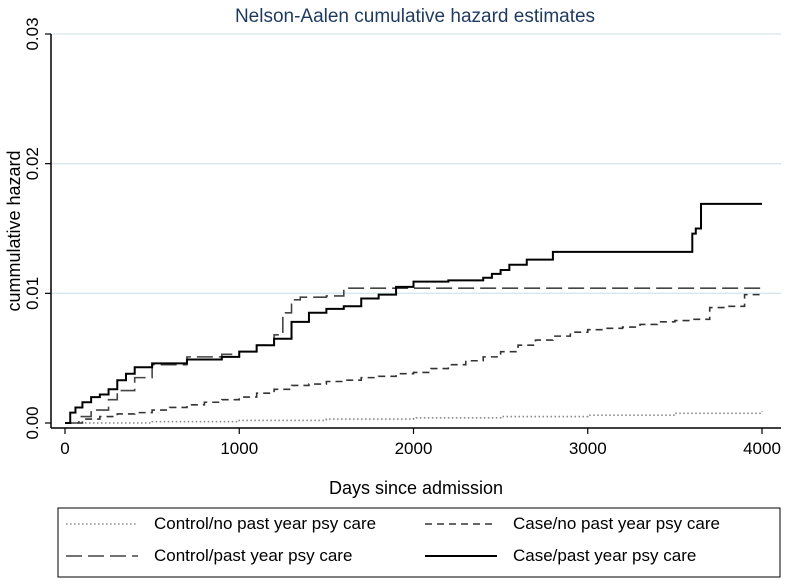 This screenshot has height=584, width=787. I want to click on y-tick-label: 0.01, so click(32, 293).